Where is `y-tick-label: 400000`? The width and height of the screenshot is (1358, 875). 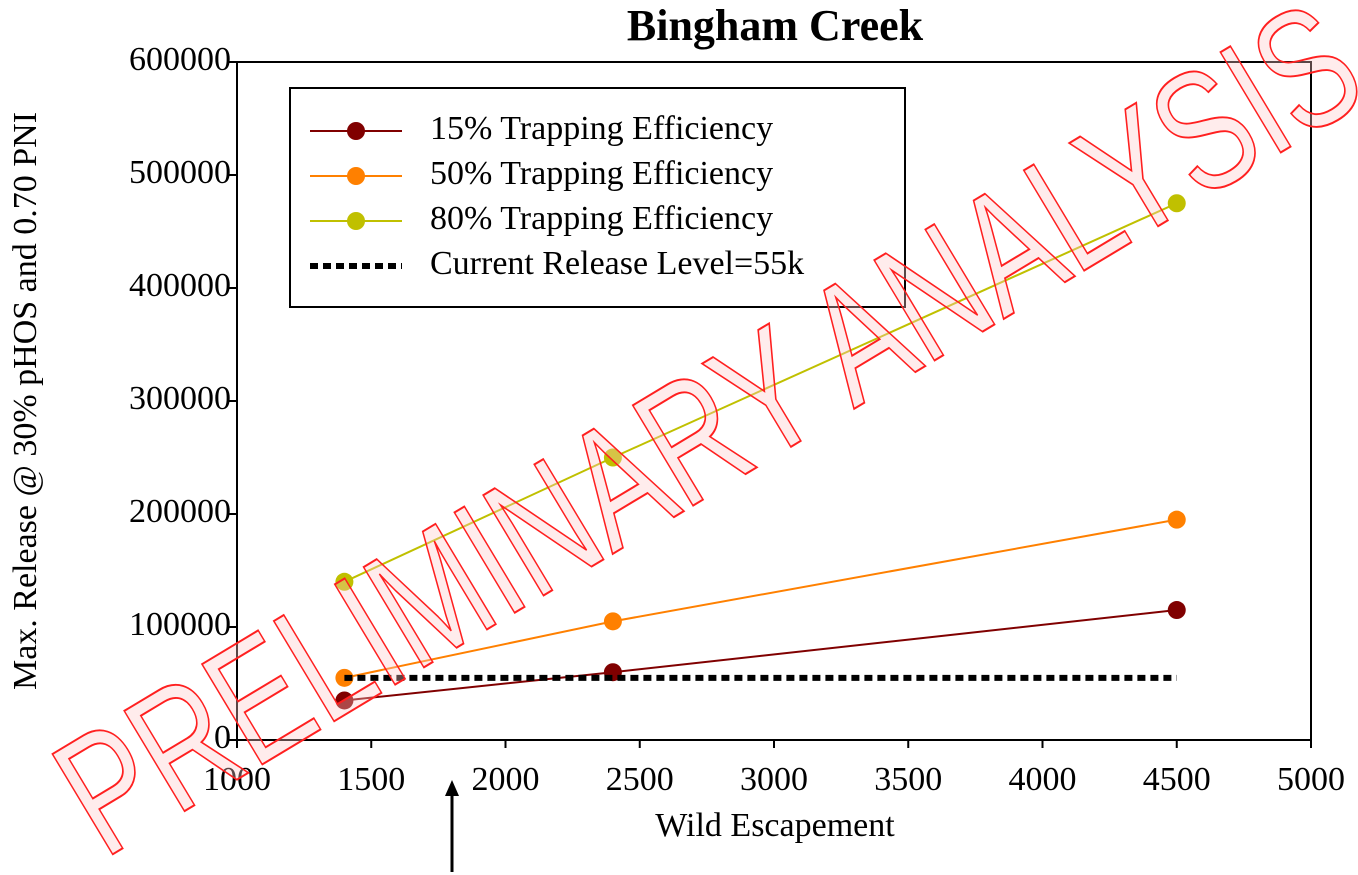
y-tick-label: 400000 is located at coordinates (180, 285).